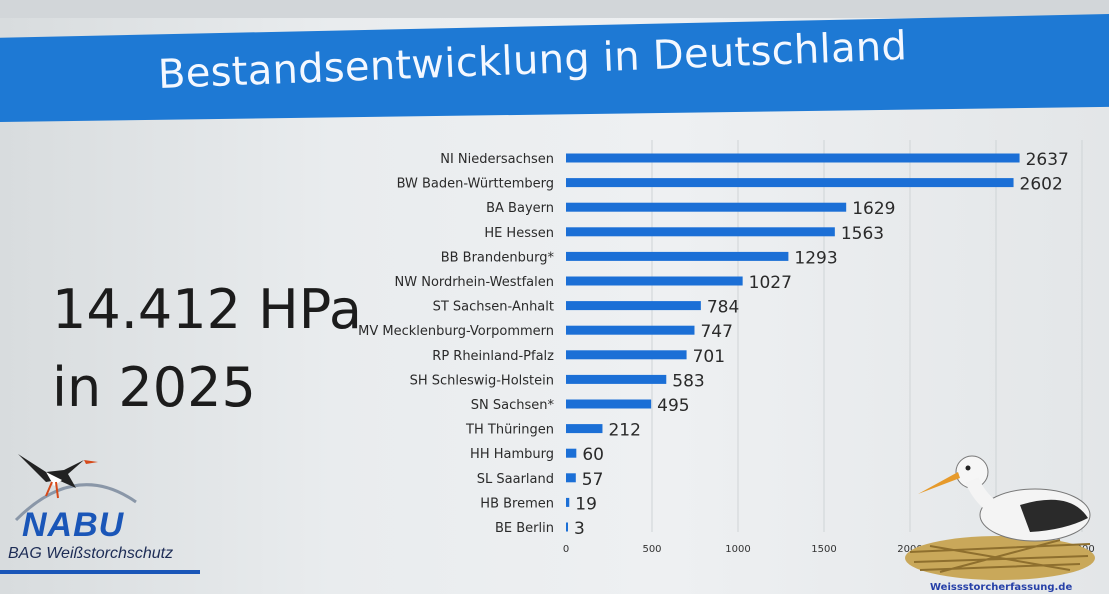 The height and width of the screenshot is (594, 1109). I want to click on nabu-logo, so click(75, 488).